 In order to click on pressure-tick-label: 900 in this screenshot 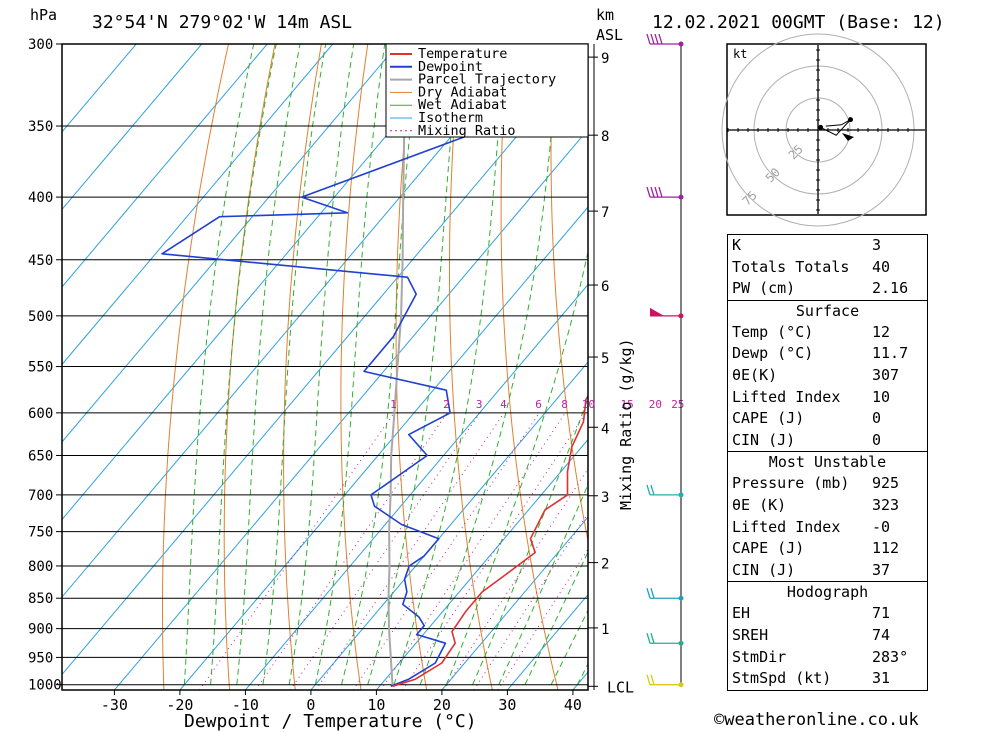, I will do `click(40, 630)`.